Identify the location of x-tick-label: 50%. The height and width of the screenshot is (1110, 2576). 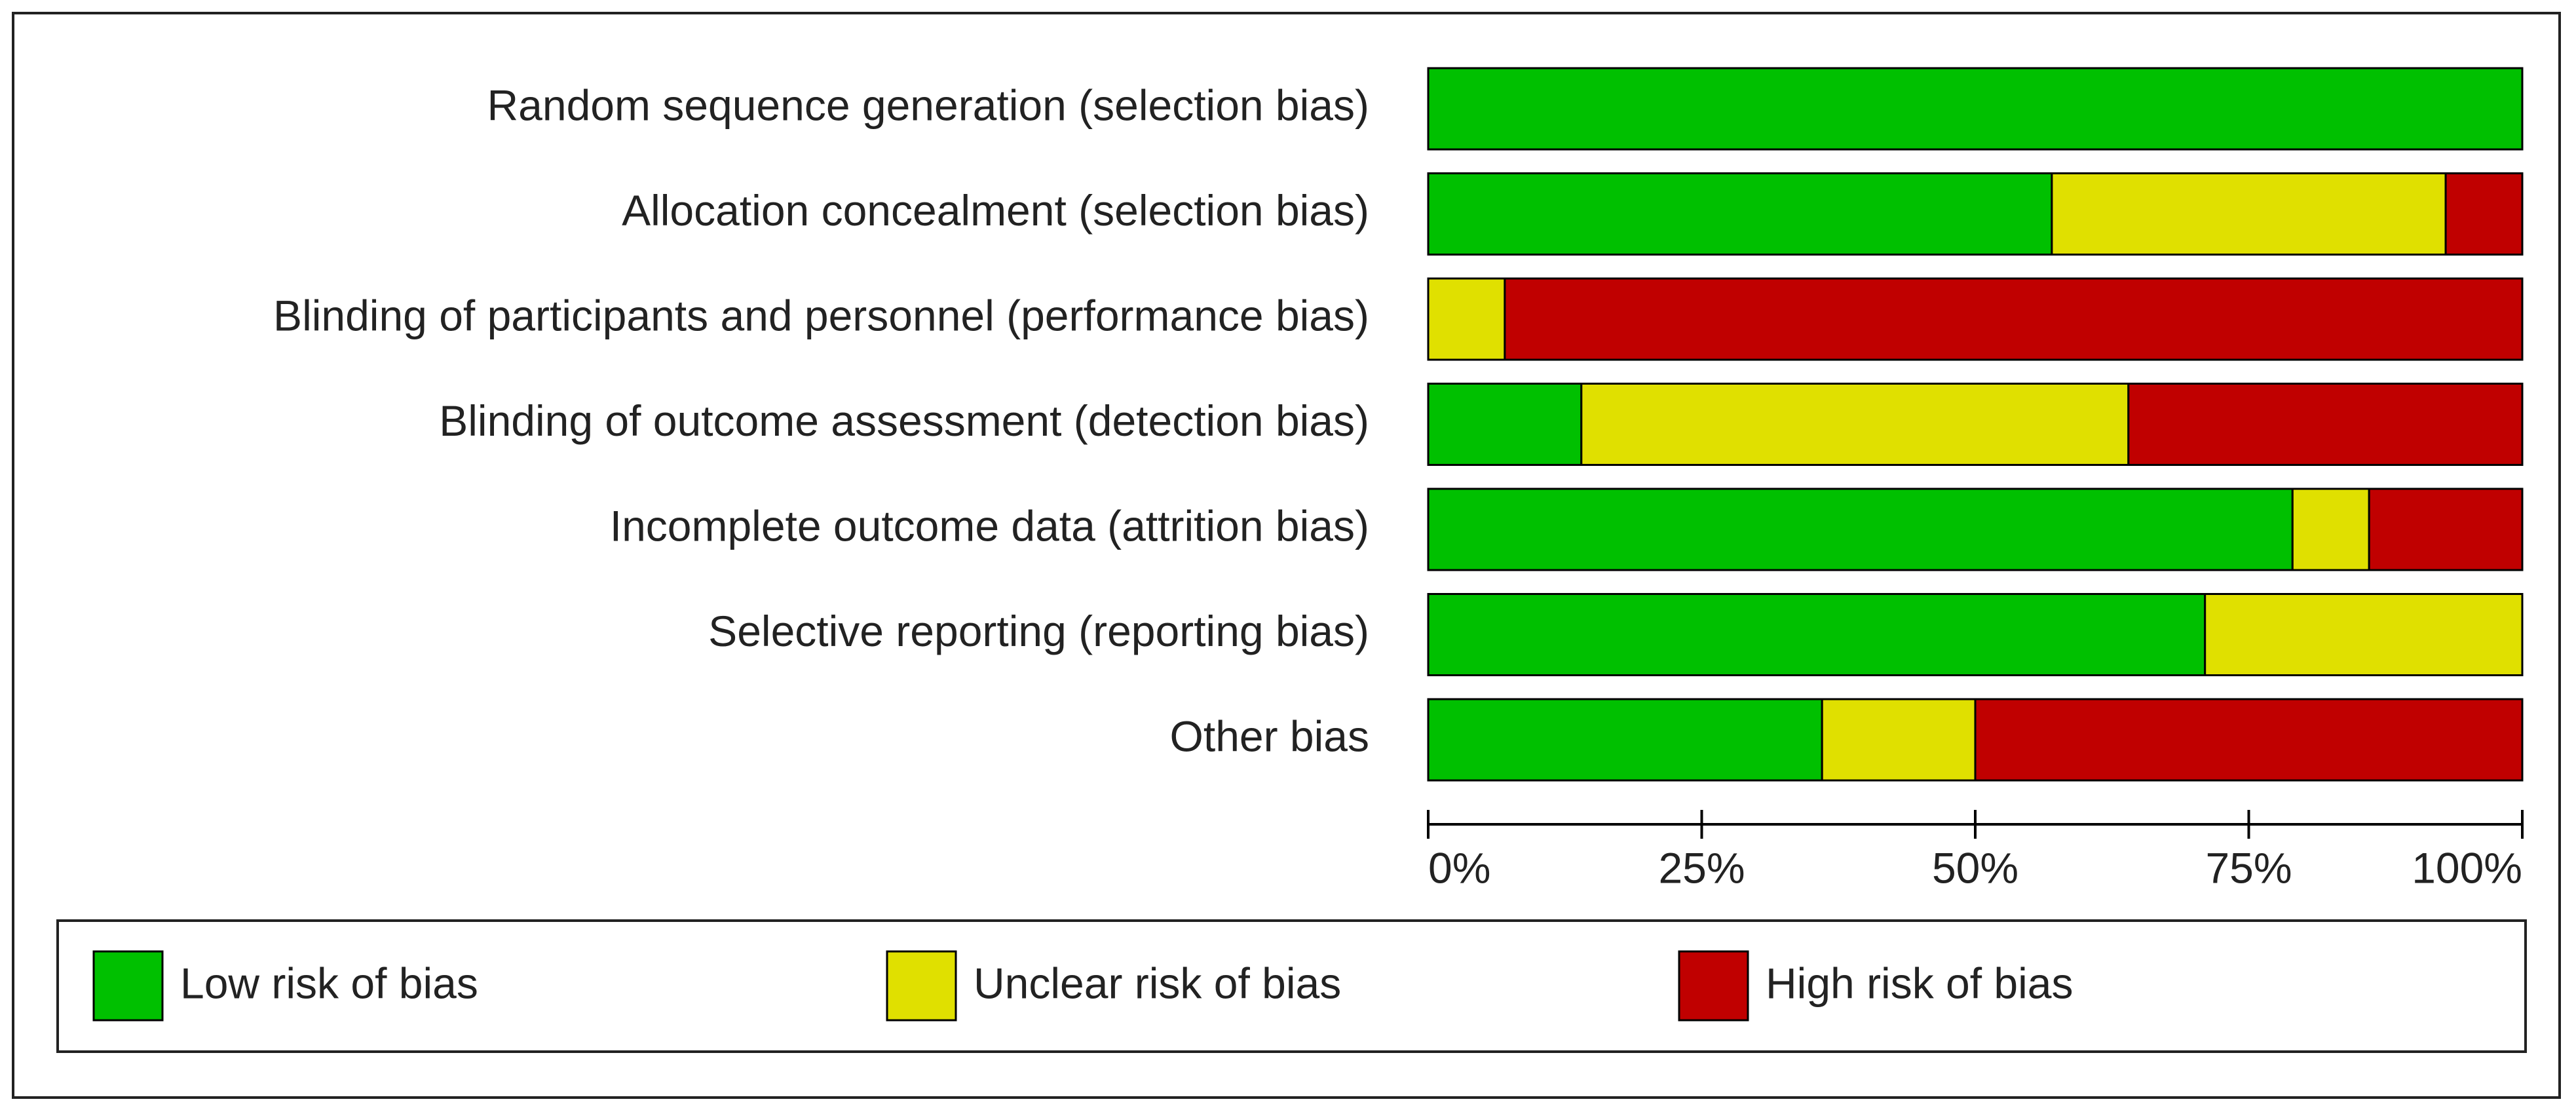
(1975, 867).